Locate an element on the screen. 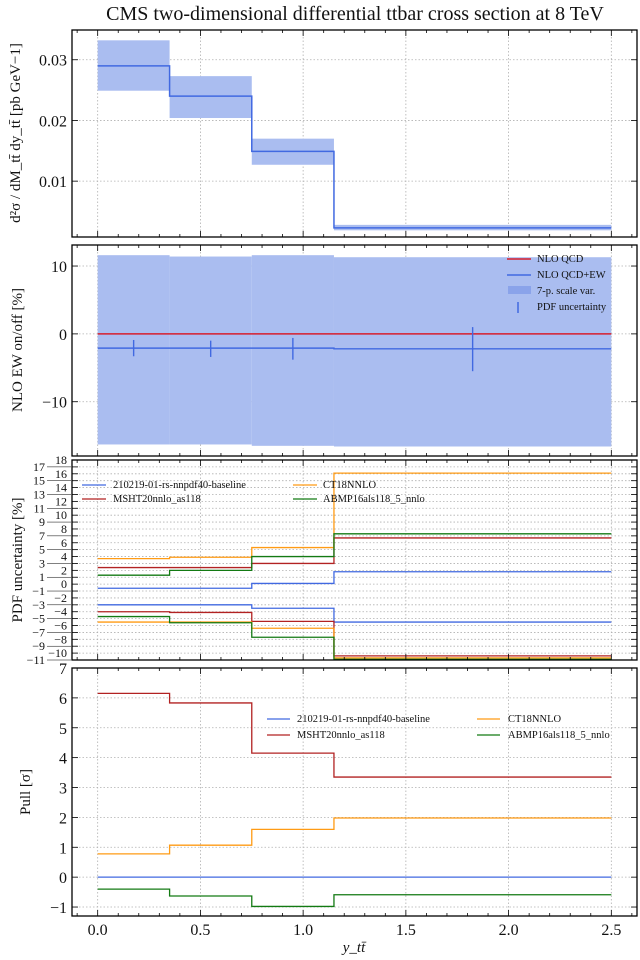 The height and width of the screenshot is (960, 640). y-tick-label: −7 is located at coordinates (38, 632).